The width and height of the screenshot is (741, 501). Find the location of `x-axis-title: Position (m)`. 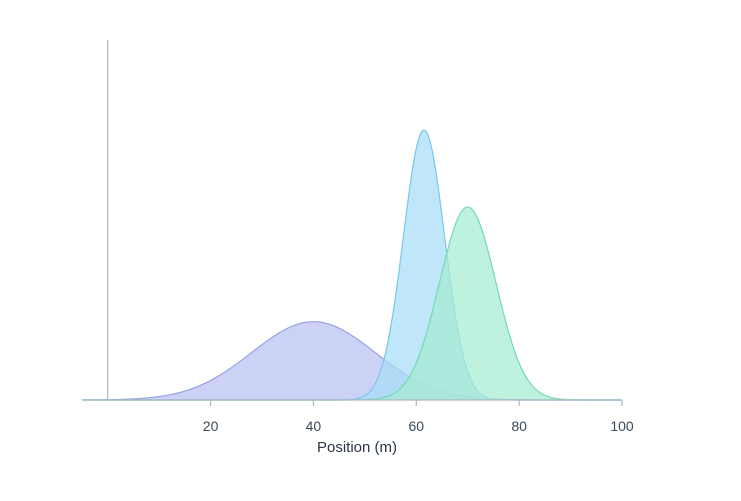

x-axis-title: Position (m) is located at coordinates (357, 447).